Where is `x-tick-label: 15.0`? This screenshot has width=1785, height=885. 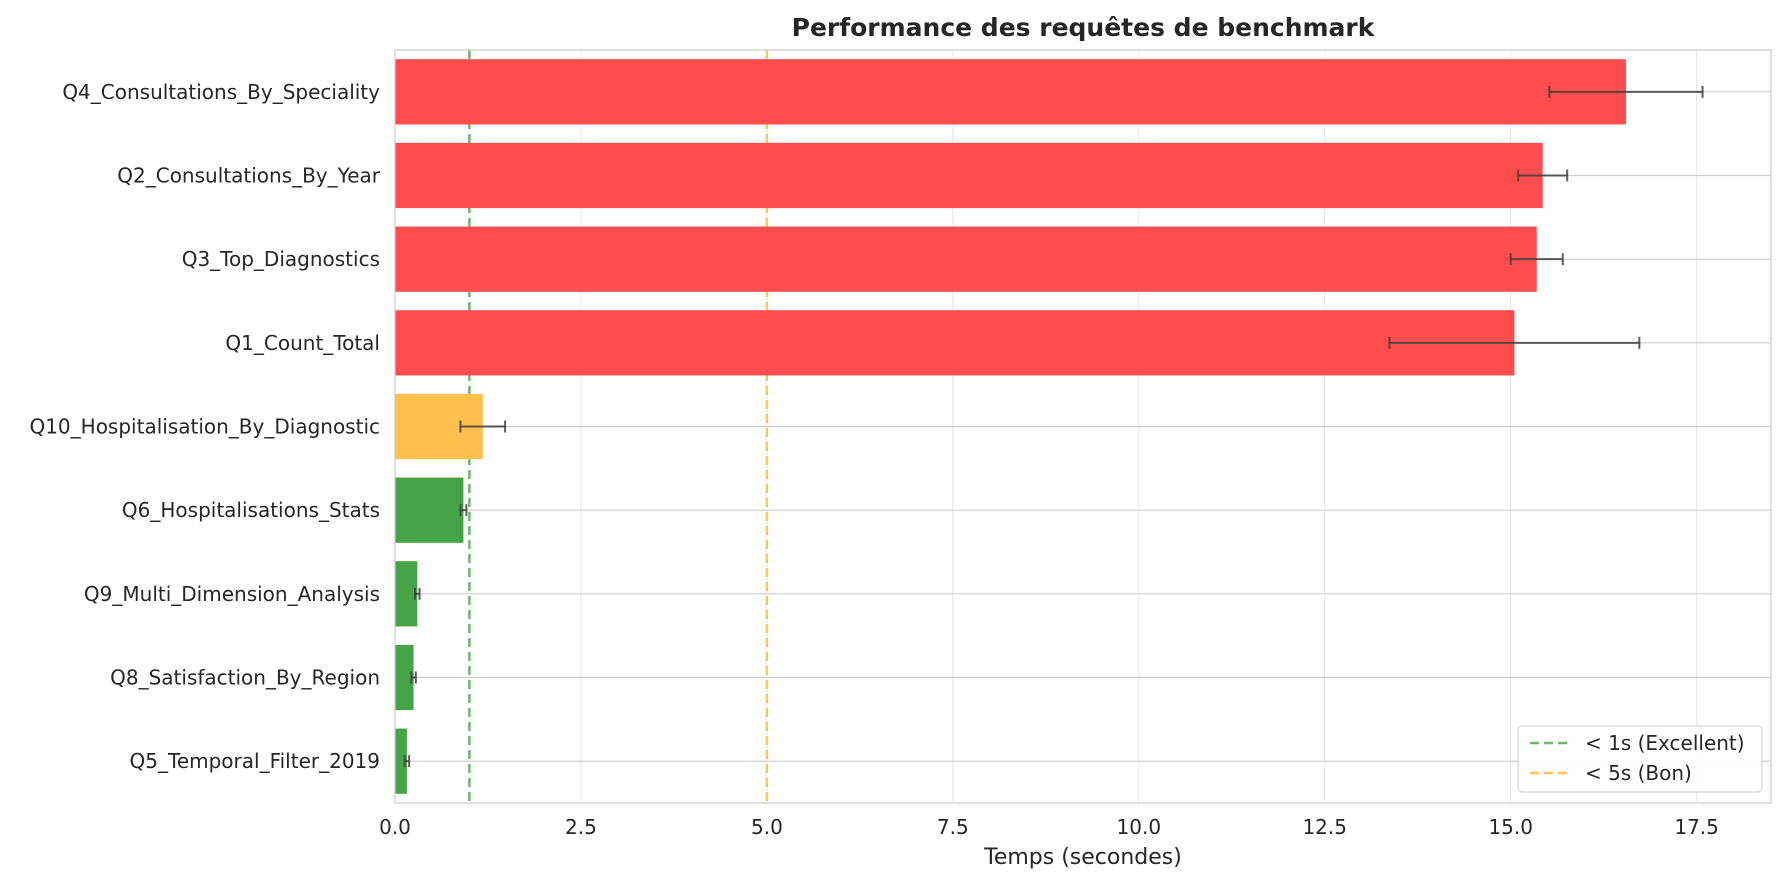
x-tick-label: 15.0 is located at coordinates (1510, 827).